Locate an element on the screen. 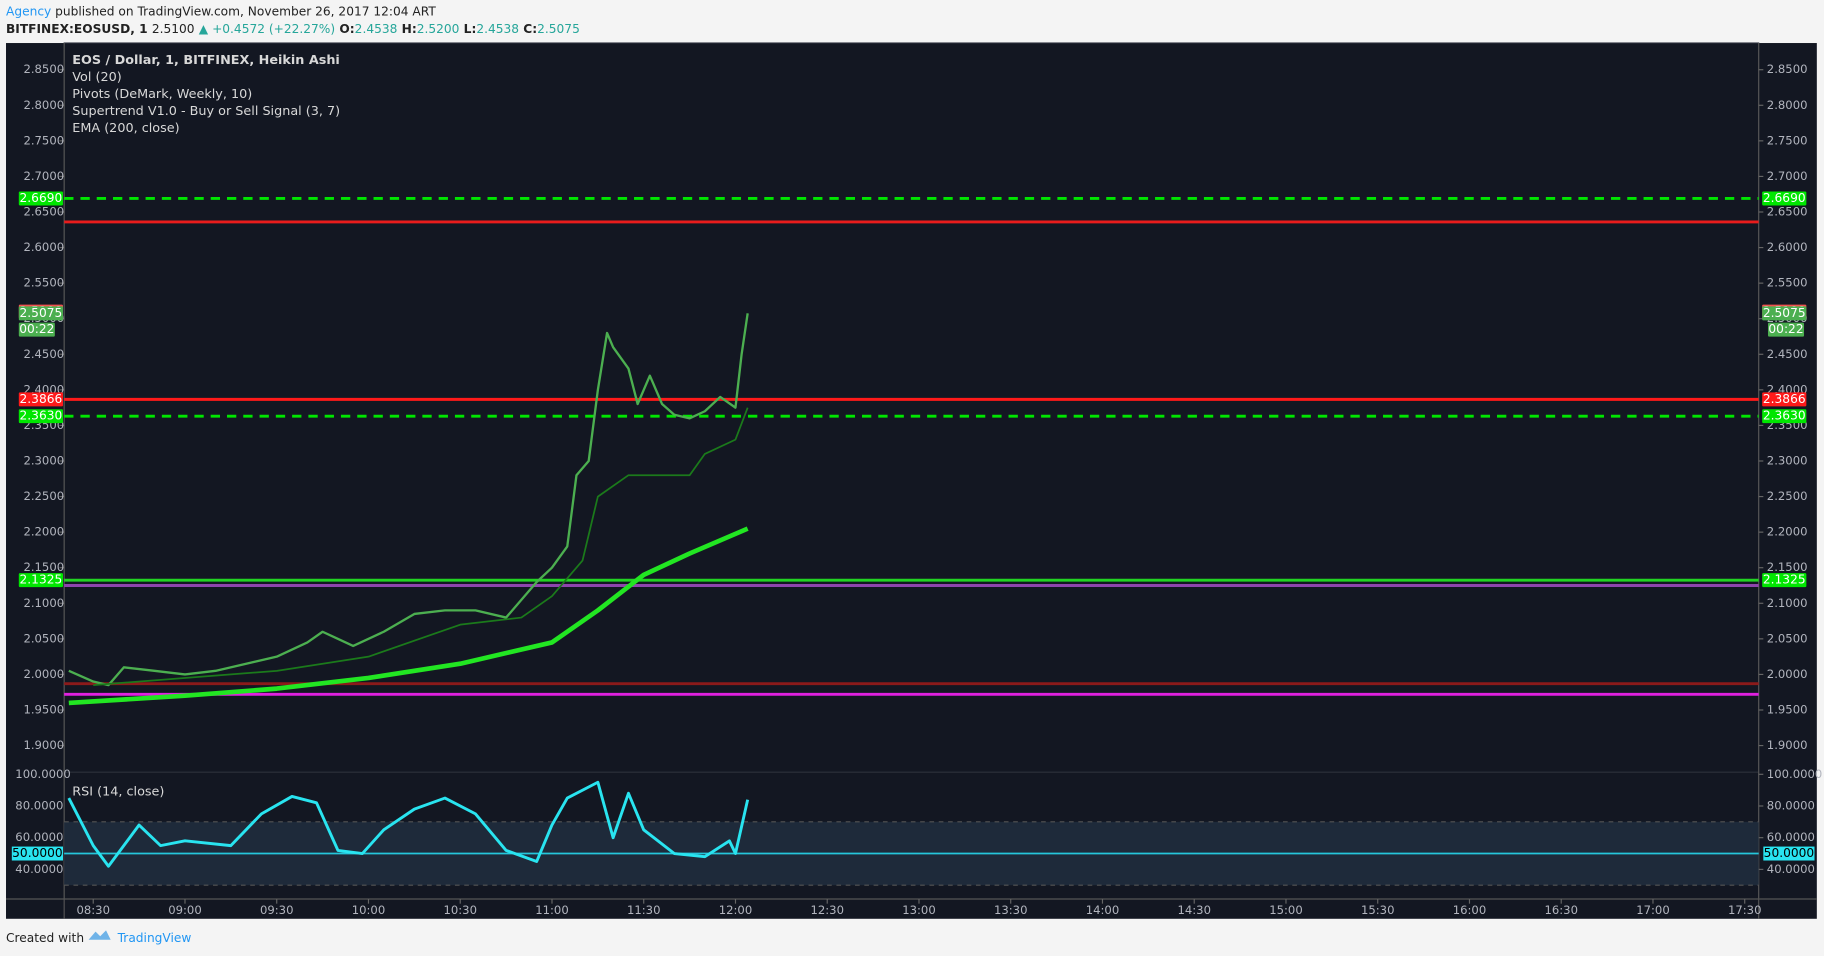  rsi-legend: RSI (14, close) is located at coordinates (118, 792).